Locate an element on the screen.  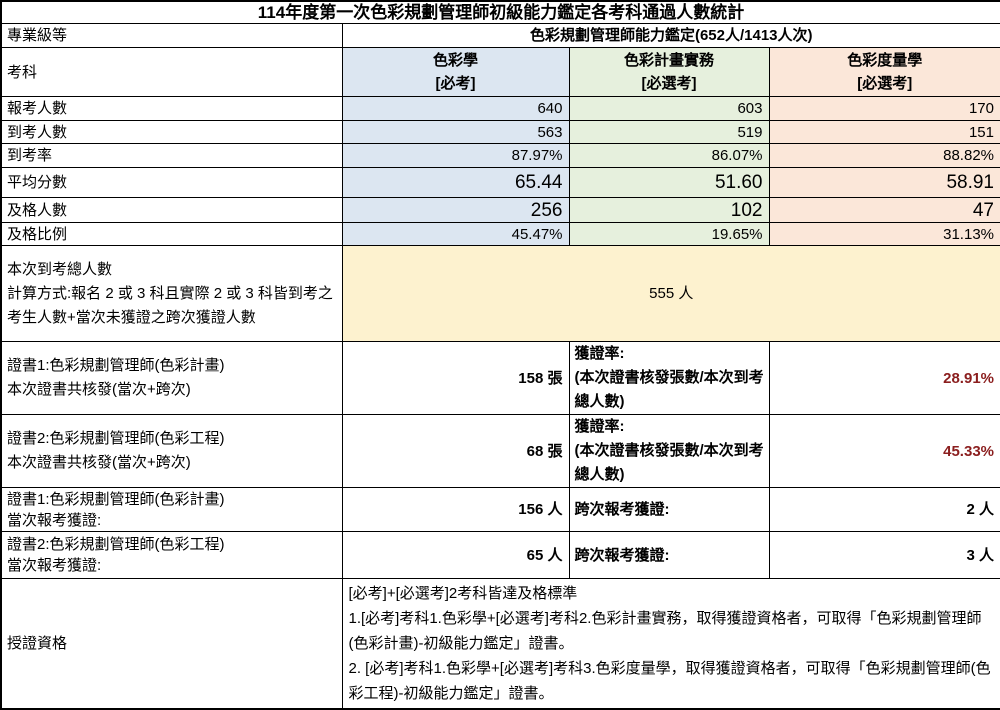
metric-value: 87.97% is located at coordinates (455, 155).